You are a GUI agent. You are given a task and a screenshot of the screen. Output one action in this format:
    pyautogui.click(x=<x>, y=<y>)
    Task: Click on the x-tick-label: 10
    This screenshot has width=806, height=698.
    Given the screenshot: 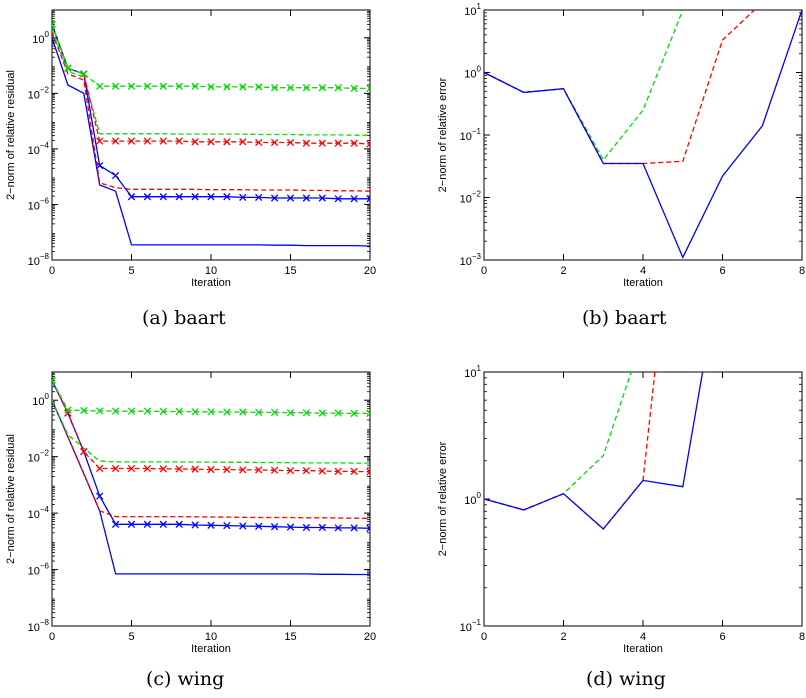 What is the action you would take?
    pyautogui.click(x=211, y=271)
    